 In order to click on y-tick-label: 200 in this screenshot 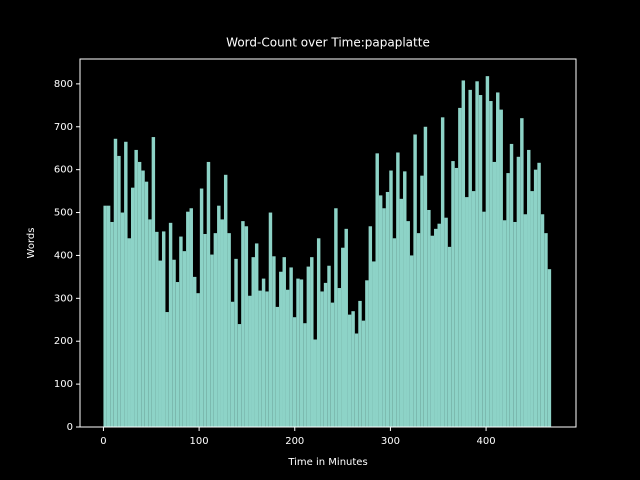, I will do `click(63, 341)`.